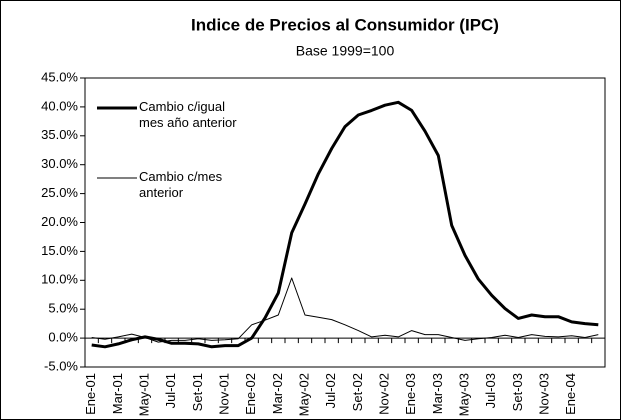 Image resolution: width=621 pixels, height=420 pixels. Describe the element at coordinates (223, 394) in the screenshot. I see `x-tick-label: Nov-01` at that location.